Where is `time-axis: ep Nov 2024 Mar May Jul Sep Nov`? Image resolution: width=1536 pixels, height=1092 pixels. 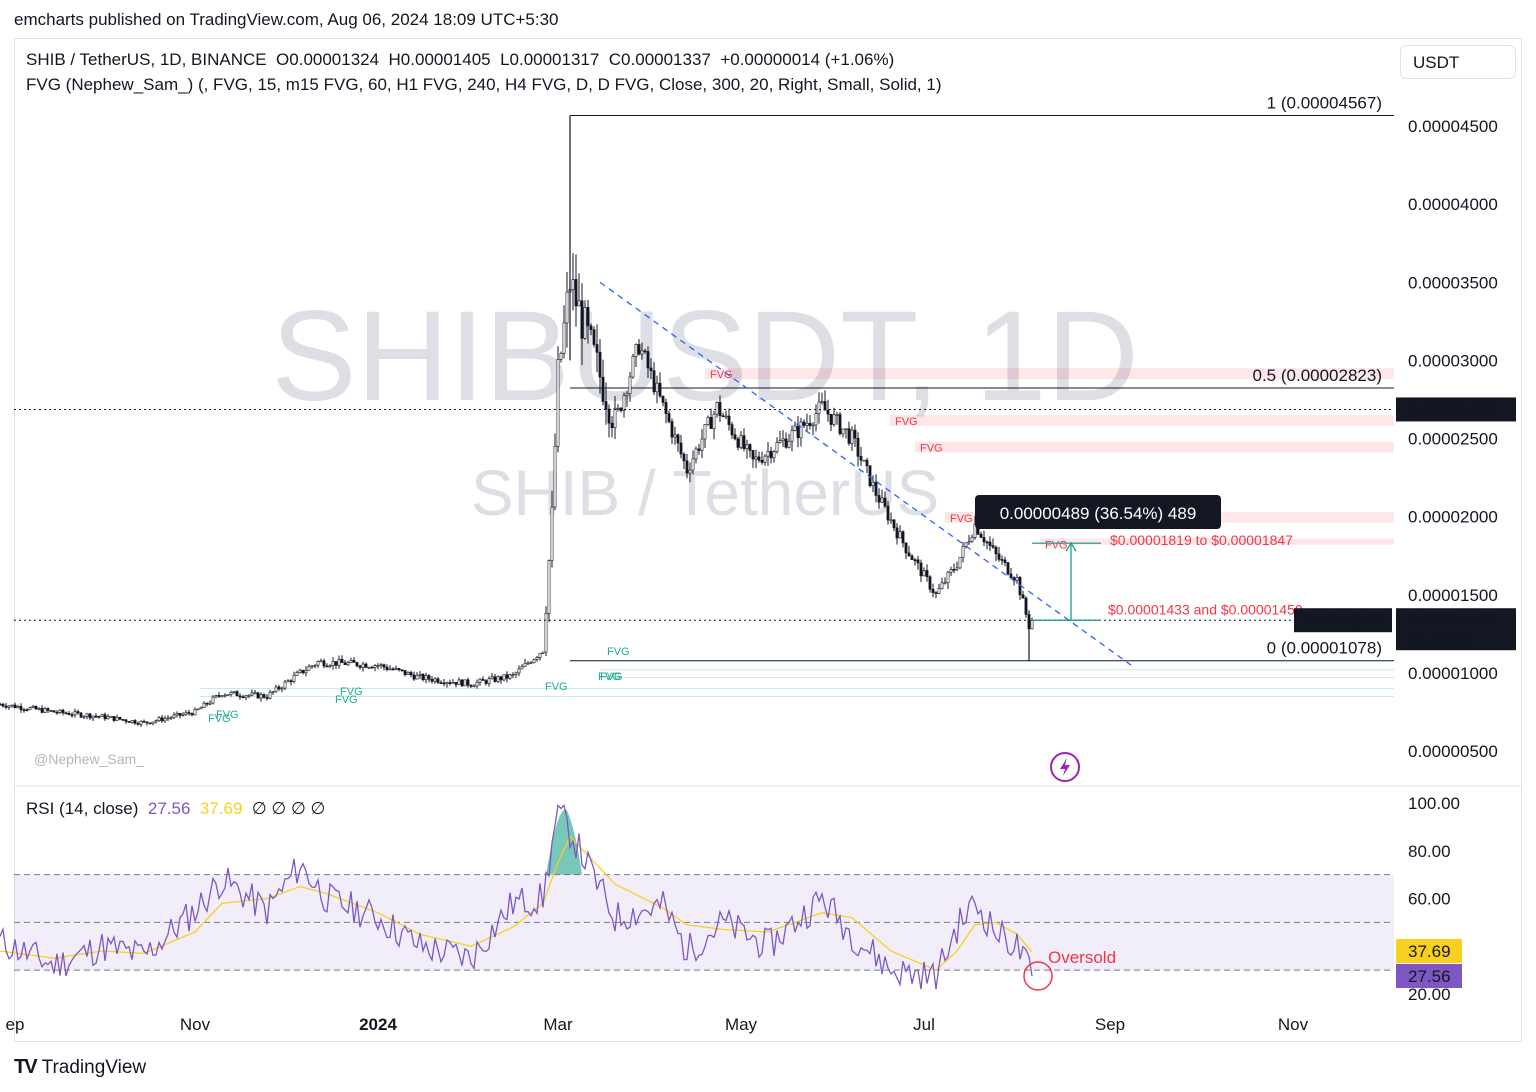
time-axis: ep Nov 2024 Mar May Jul Sep Nov is located at coordinates (657, 1024).